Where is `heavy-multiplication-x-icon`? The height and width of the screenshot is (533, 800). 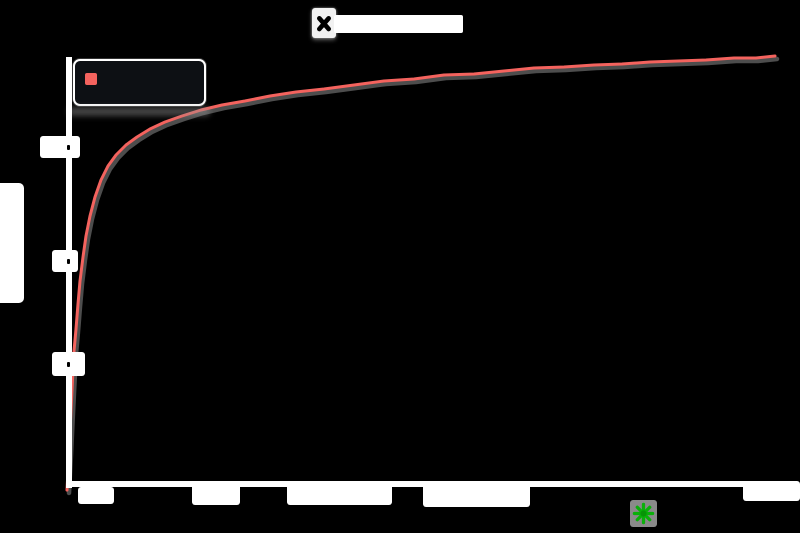
heavy-multiplication-x-icon is located at coordinates (324, 24).